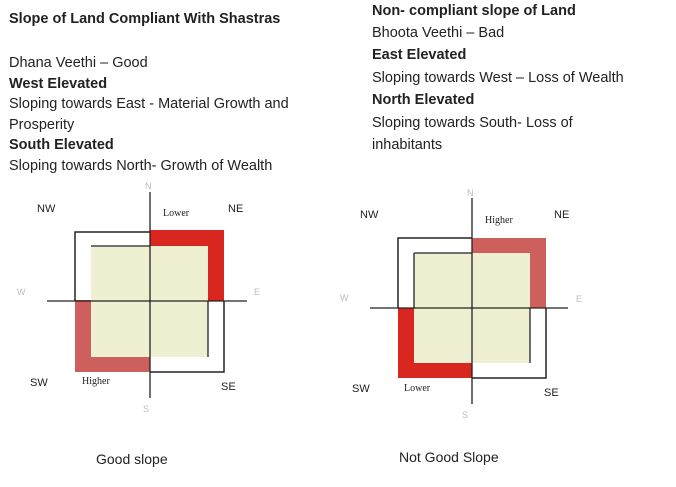 Image resolution: width=676 pixels, height=487 pixels. What do you see at coordinates (145, 19) in the screenshot?
I see `left-heading: Slope of Land Compliant With Shastras` at bounding box center [145, 19].